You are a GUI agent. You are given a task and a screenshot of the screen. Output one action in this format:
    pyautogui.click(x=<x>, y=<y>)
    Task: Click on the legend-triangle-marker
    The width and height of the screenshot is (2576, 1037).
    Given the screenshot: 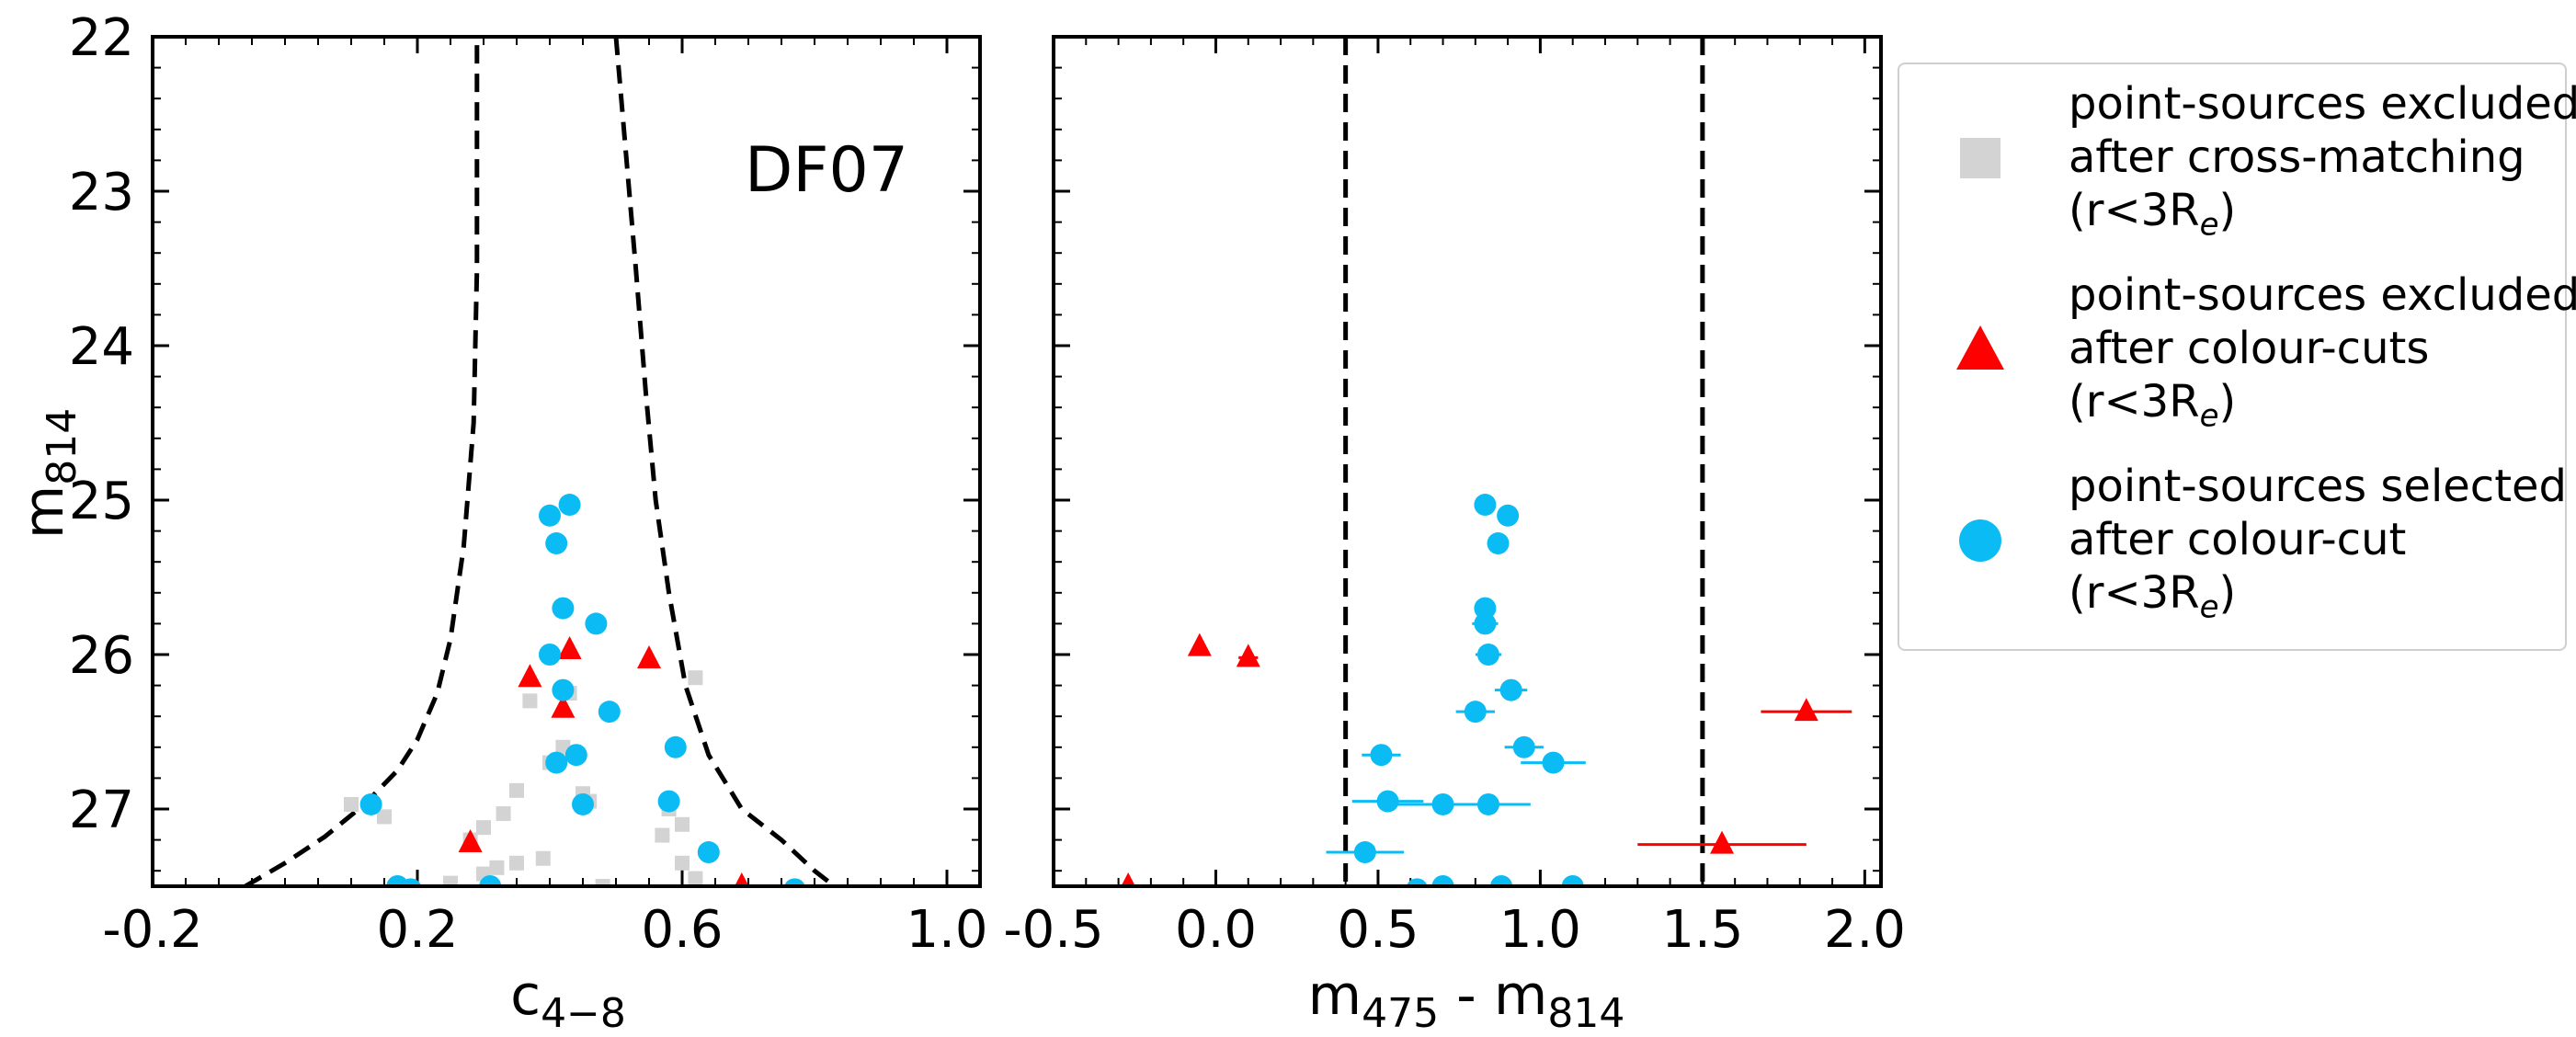 What is the action you would take?
    pyautogui.click(x=1980, y=348)
    